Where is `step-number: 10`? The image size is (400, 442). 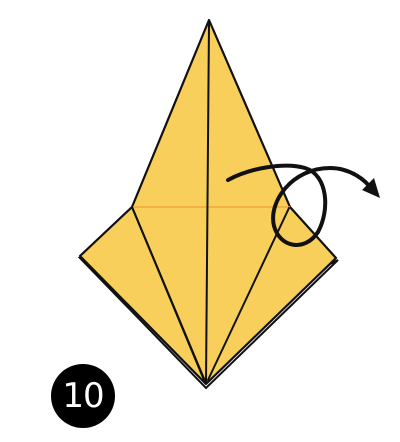 step-number: 10 is located at coordinates (83, 396).